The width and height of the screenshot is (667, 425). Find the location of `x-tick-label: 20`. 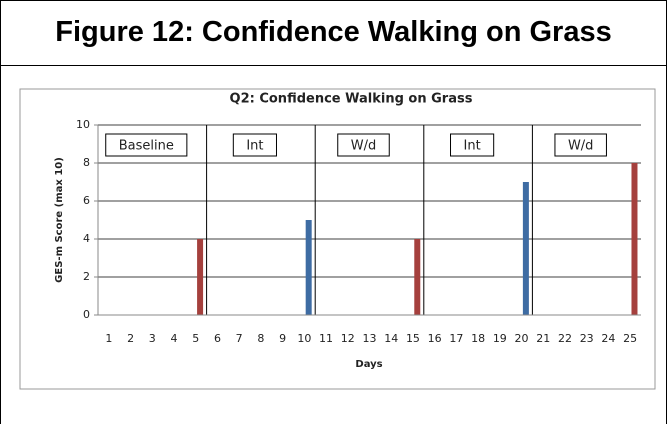

x-tick-label: 20 is located at coordinates (522, 338).